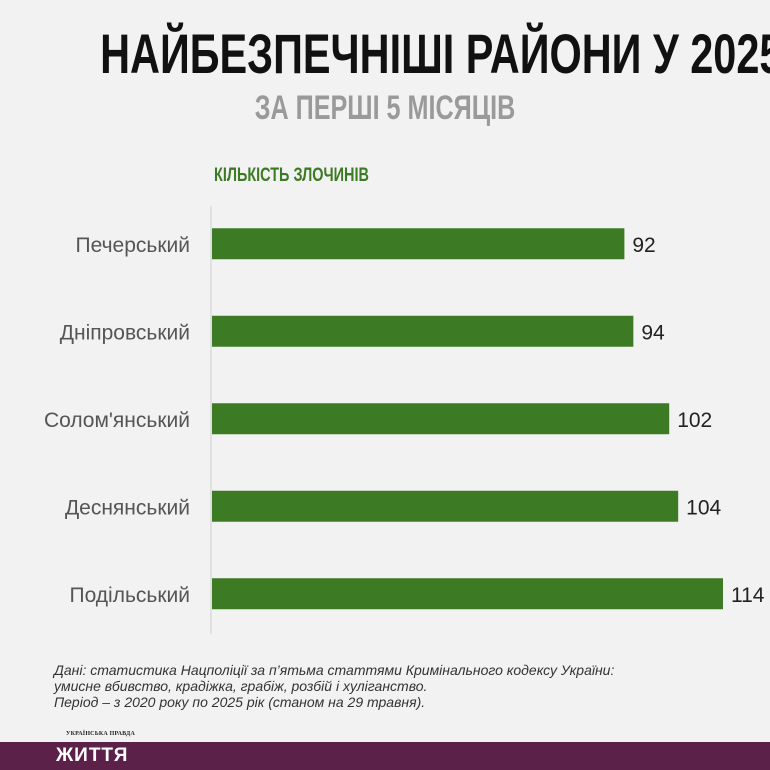 This screenshot has width=770, height=770. What do you see at coordinates (101, 734) in the screenshot?
I see `brand-publisher: УКРАЇНСЬКА ПРАВДА` at bounding box center [101, 734].